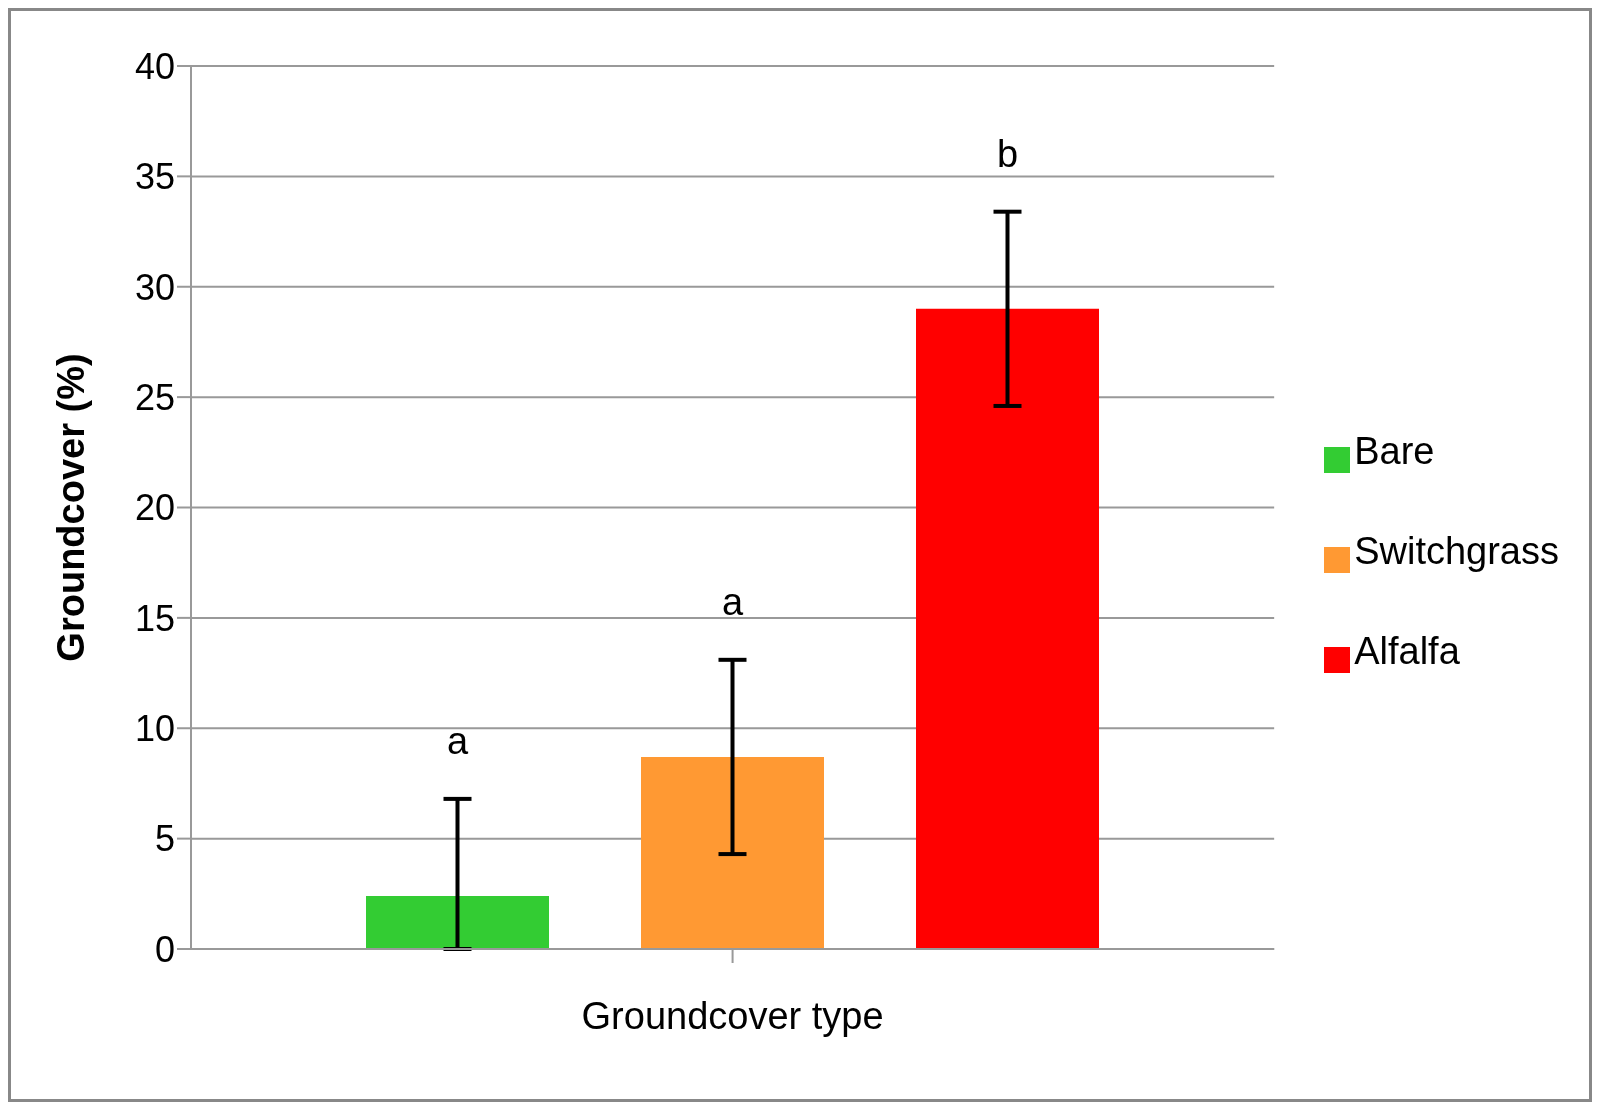 This screenshot has height=1116, width=1602. I want to click on y-tick-label: 35, so click(154, 177).